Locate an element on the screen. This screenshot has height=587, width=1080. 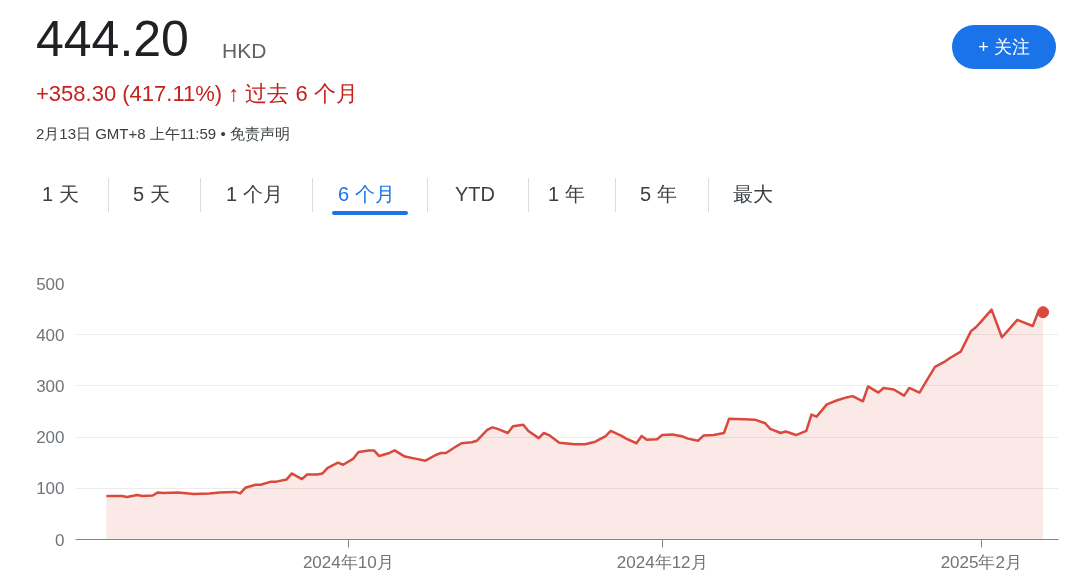
y-tick-label: 400 is located at coordinates (50, 335).